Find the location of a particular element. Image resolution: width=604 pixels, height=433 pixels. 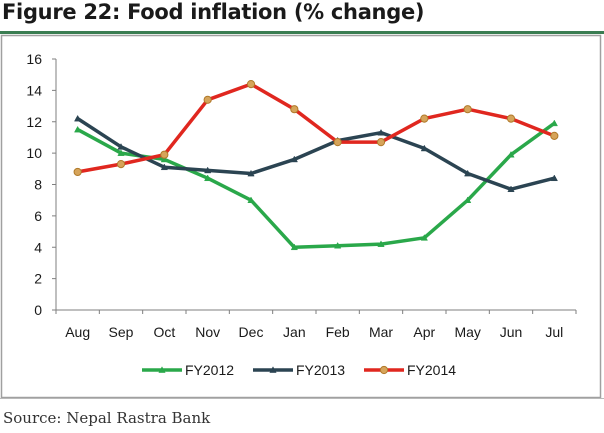

x-tick-label: Aug is located at coordinates (77, 332).